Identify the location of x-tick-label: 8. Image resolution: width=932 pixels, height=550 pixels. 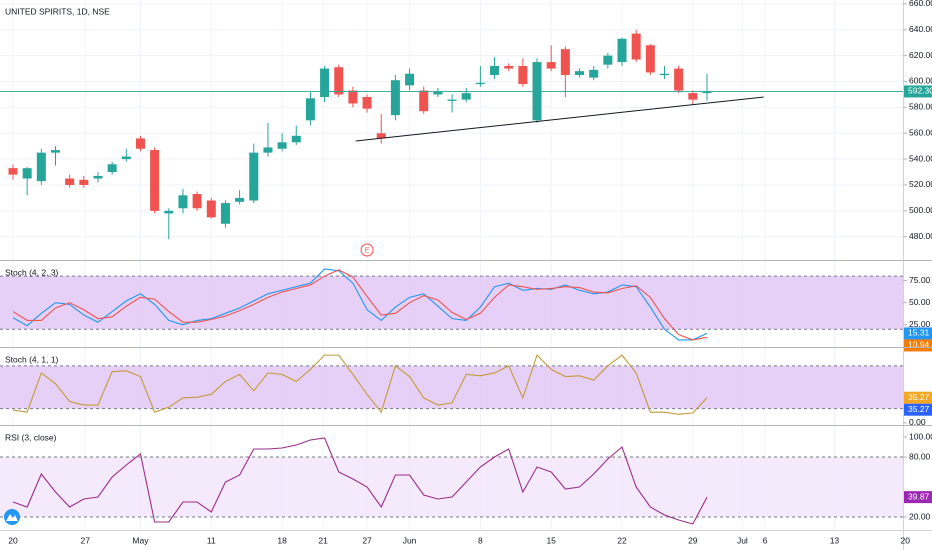
(480, 540).